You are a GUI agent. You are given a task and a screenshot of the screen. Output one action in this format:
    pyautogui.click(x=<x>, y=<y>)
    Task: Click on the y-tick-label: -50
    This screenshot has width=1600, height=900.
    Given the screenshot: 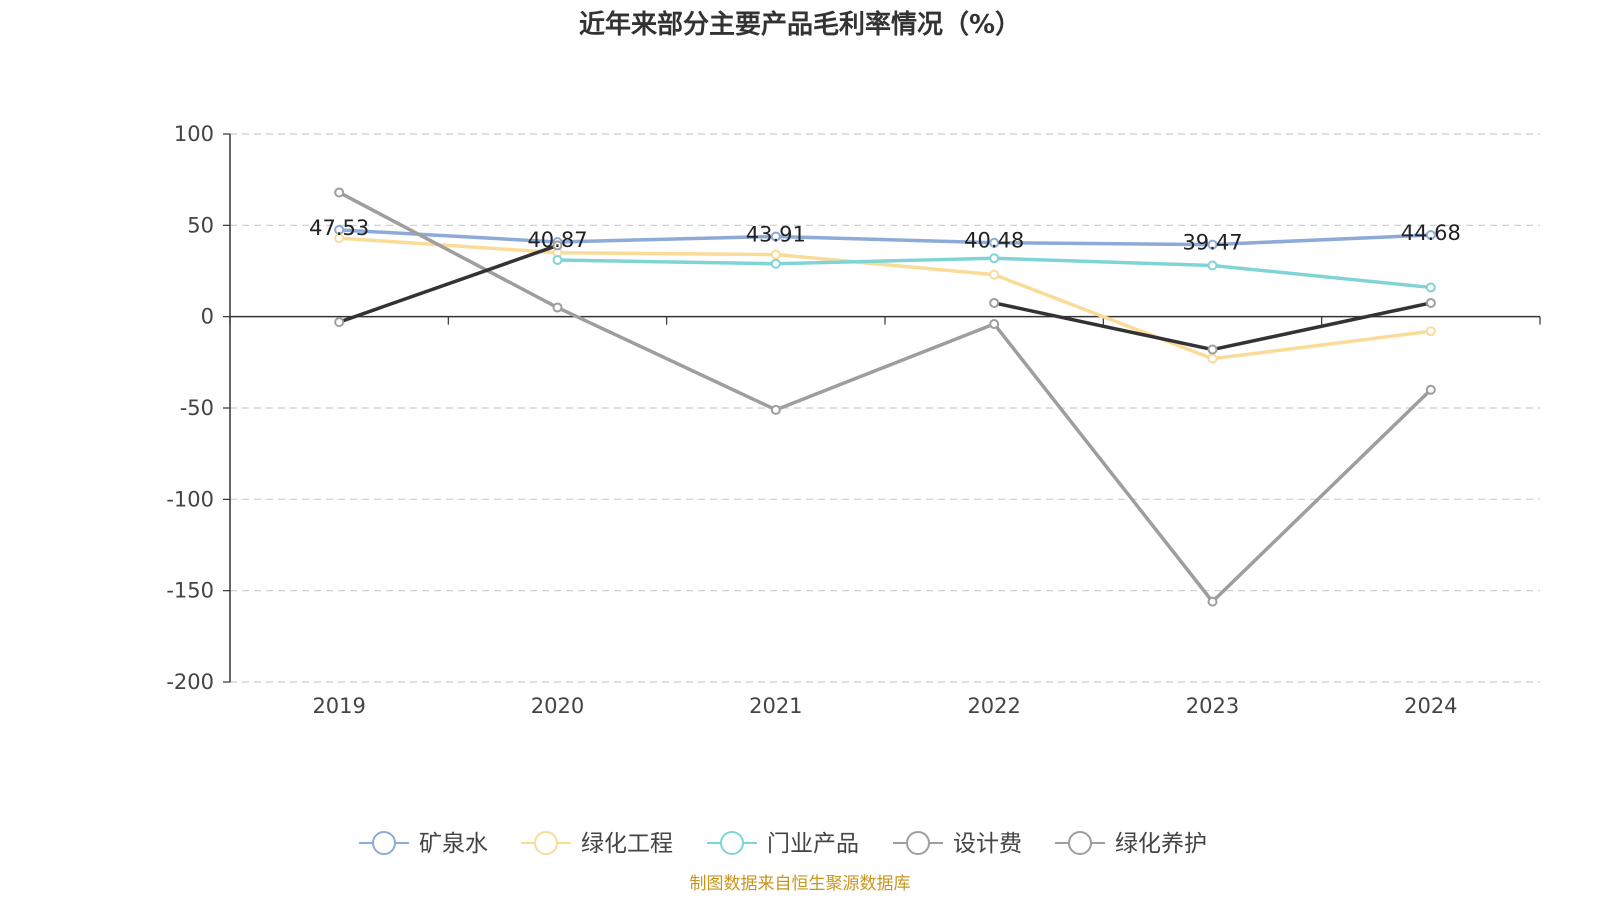 What is the action you would take?
    pyautogui.click(x=197, y=408)
    